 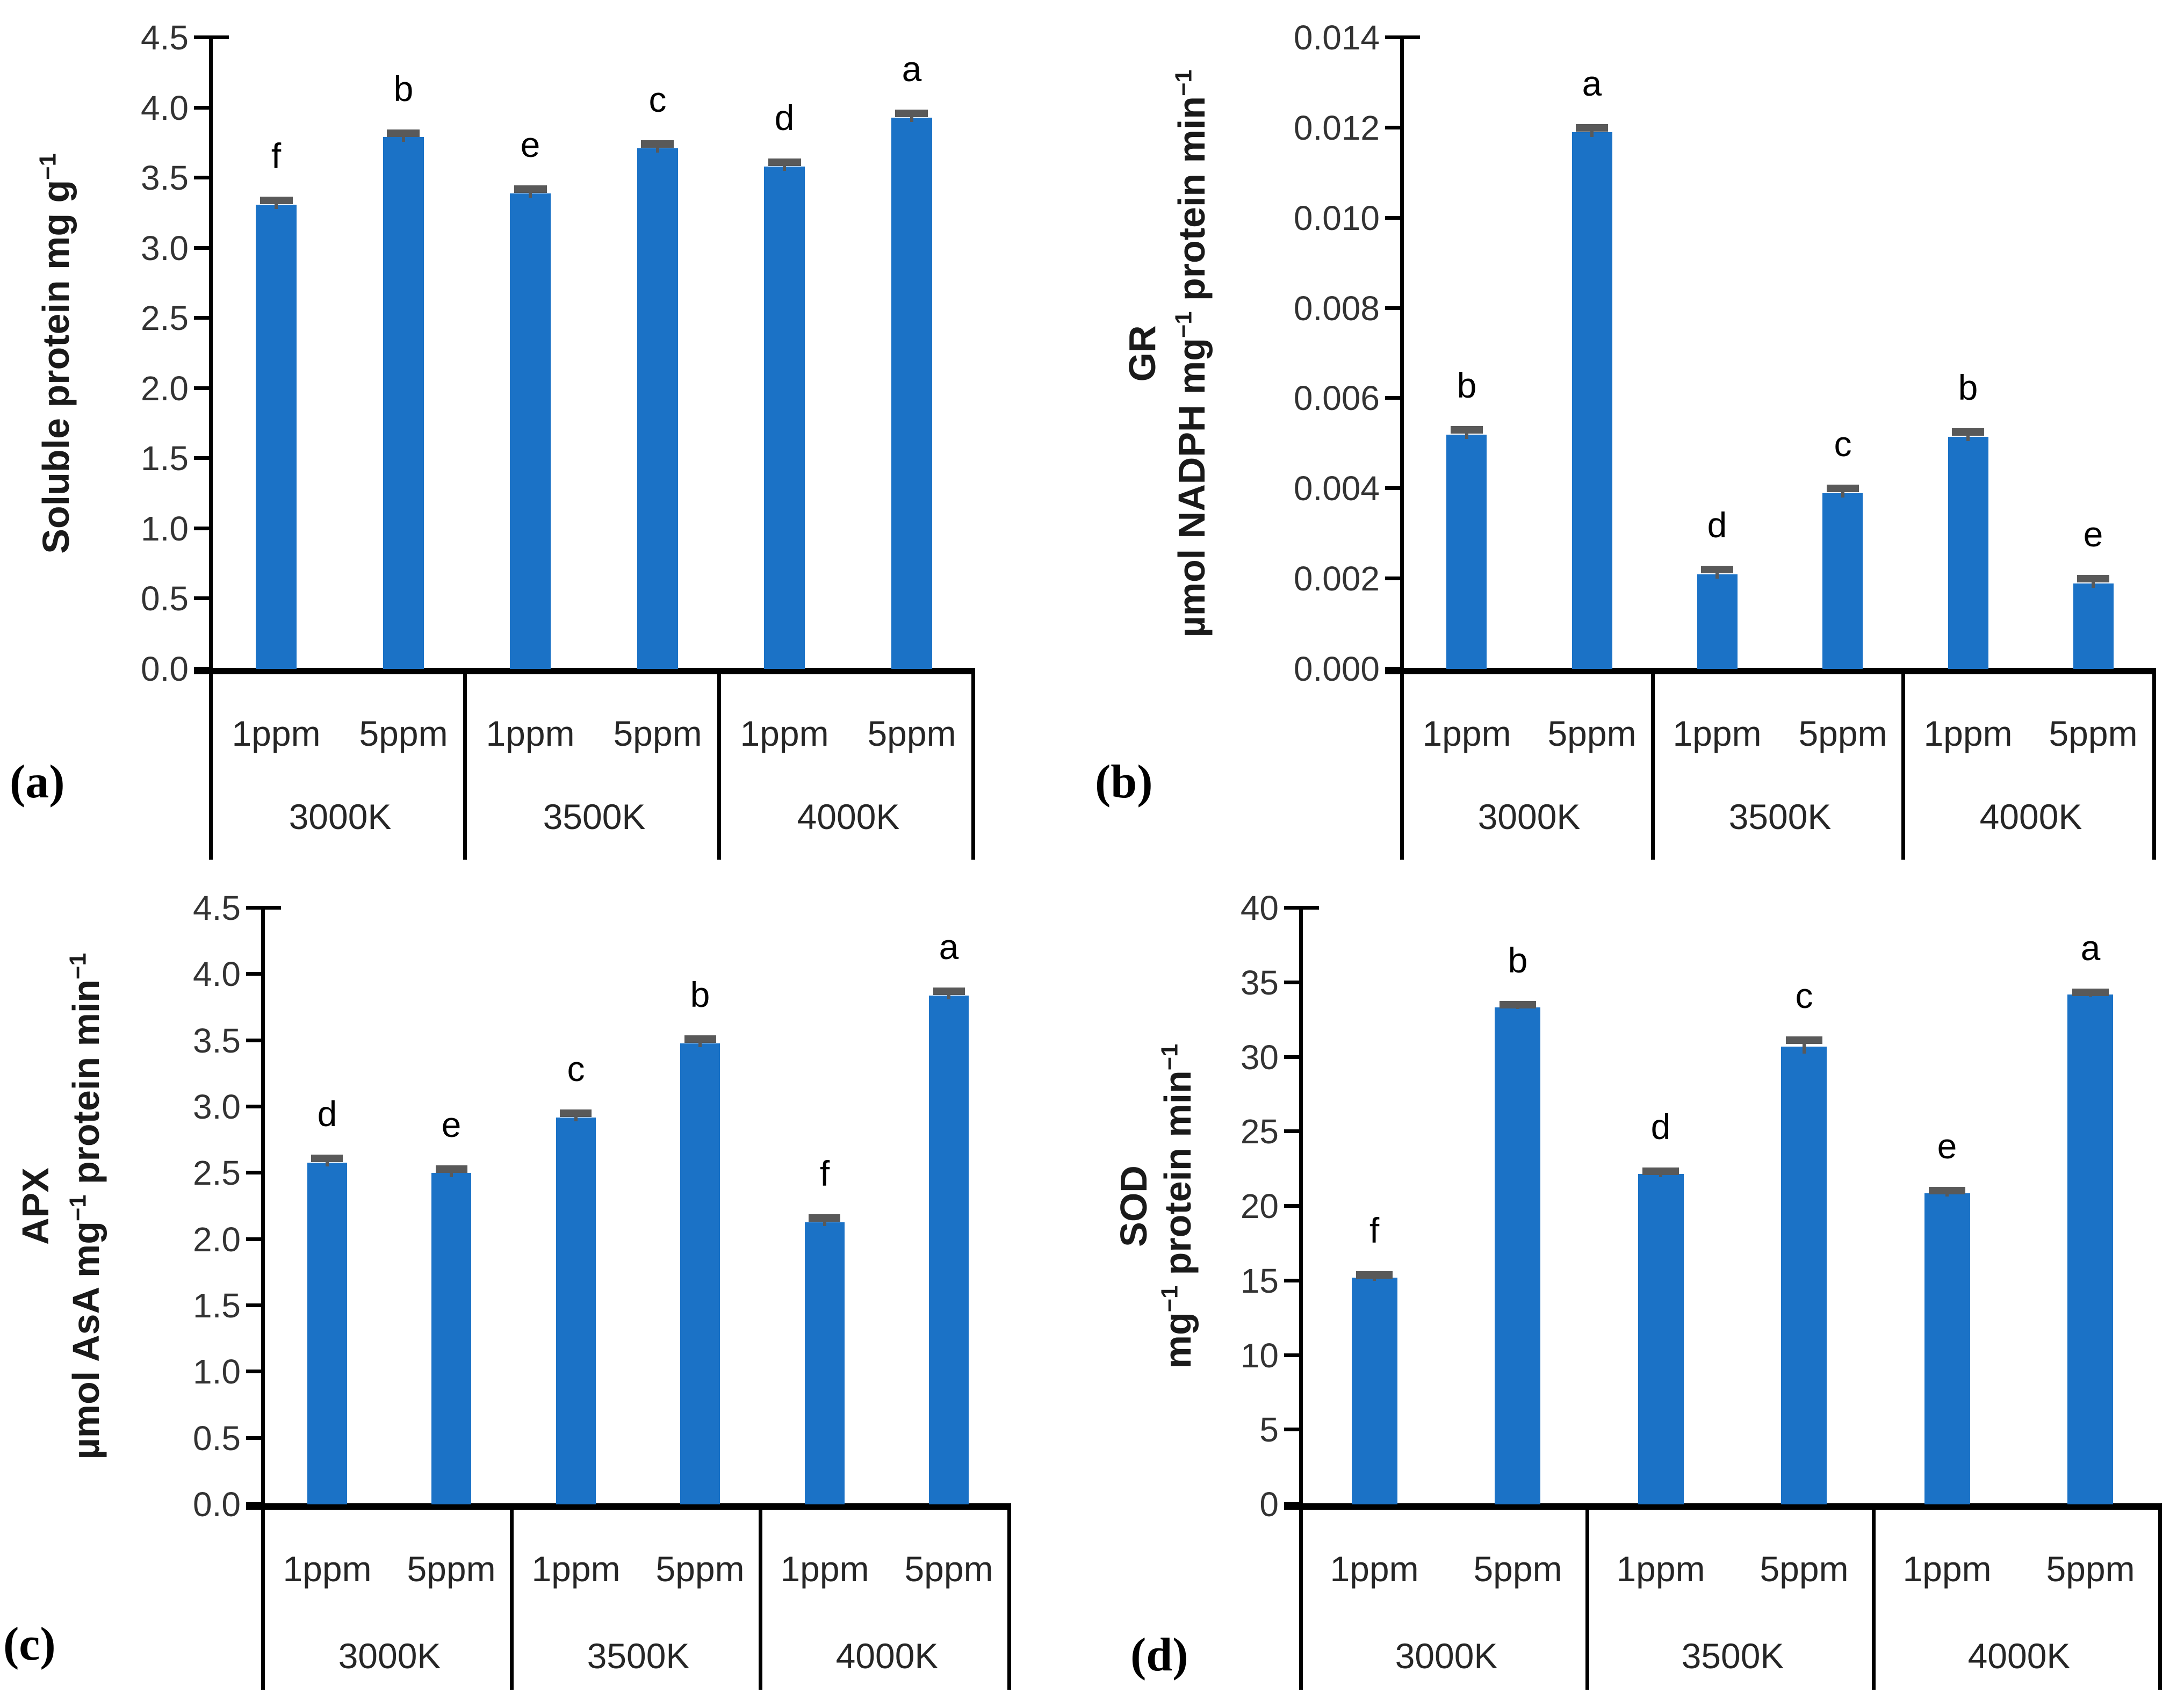 What do you see at coordinates (638, 1656) in the screenshot?
I see `temperature-category-label: 3500K` at bounding box center [638, 1656].